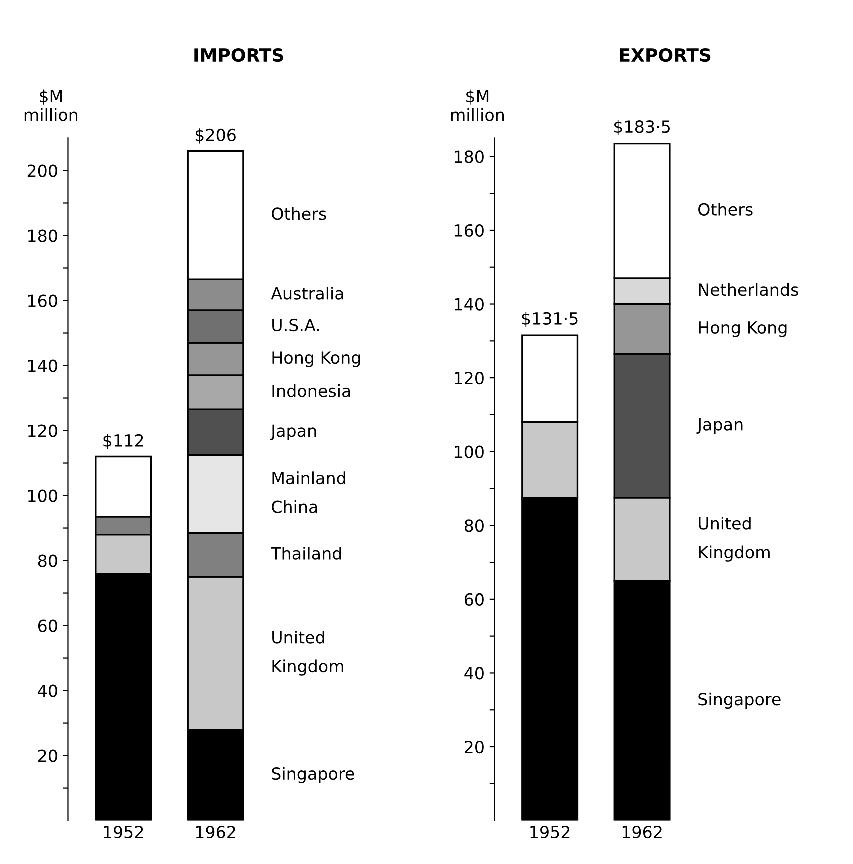  I want to click on y-tick-label: 200, so click(43, 171).